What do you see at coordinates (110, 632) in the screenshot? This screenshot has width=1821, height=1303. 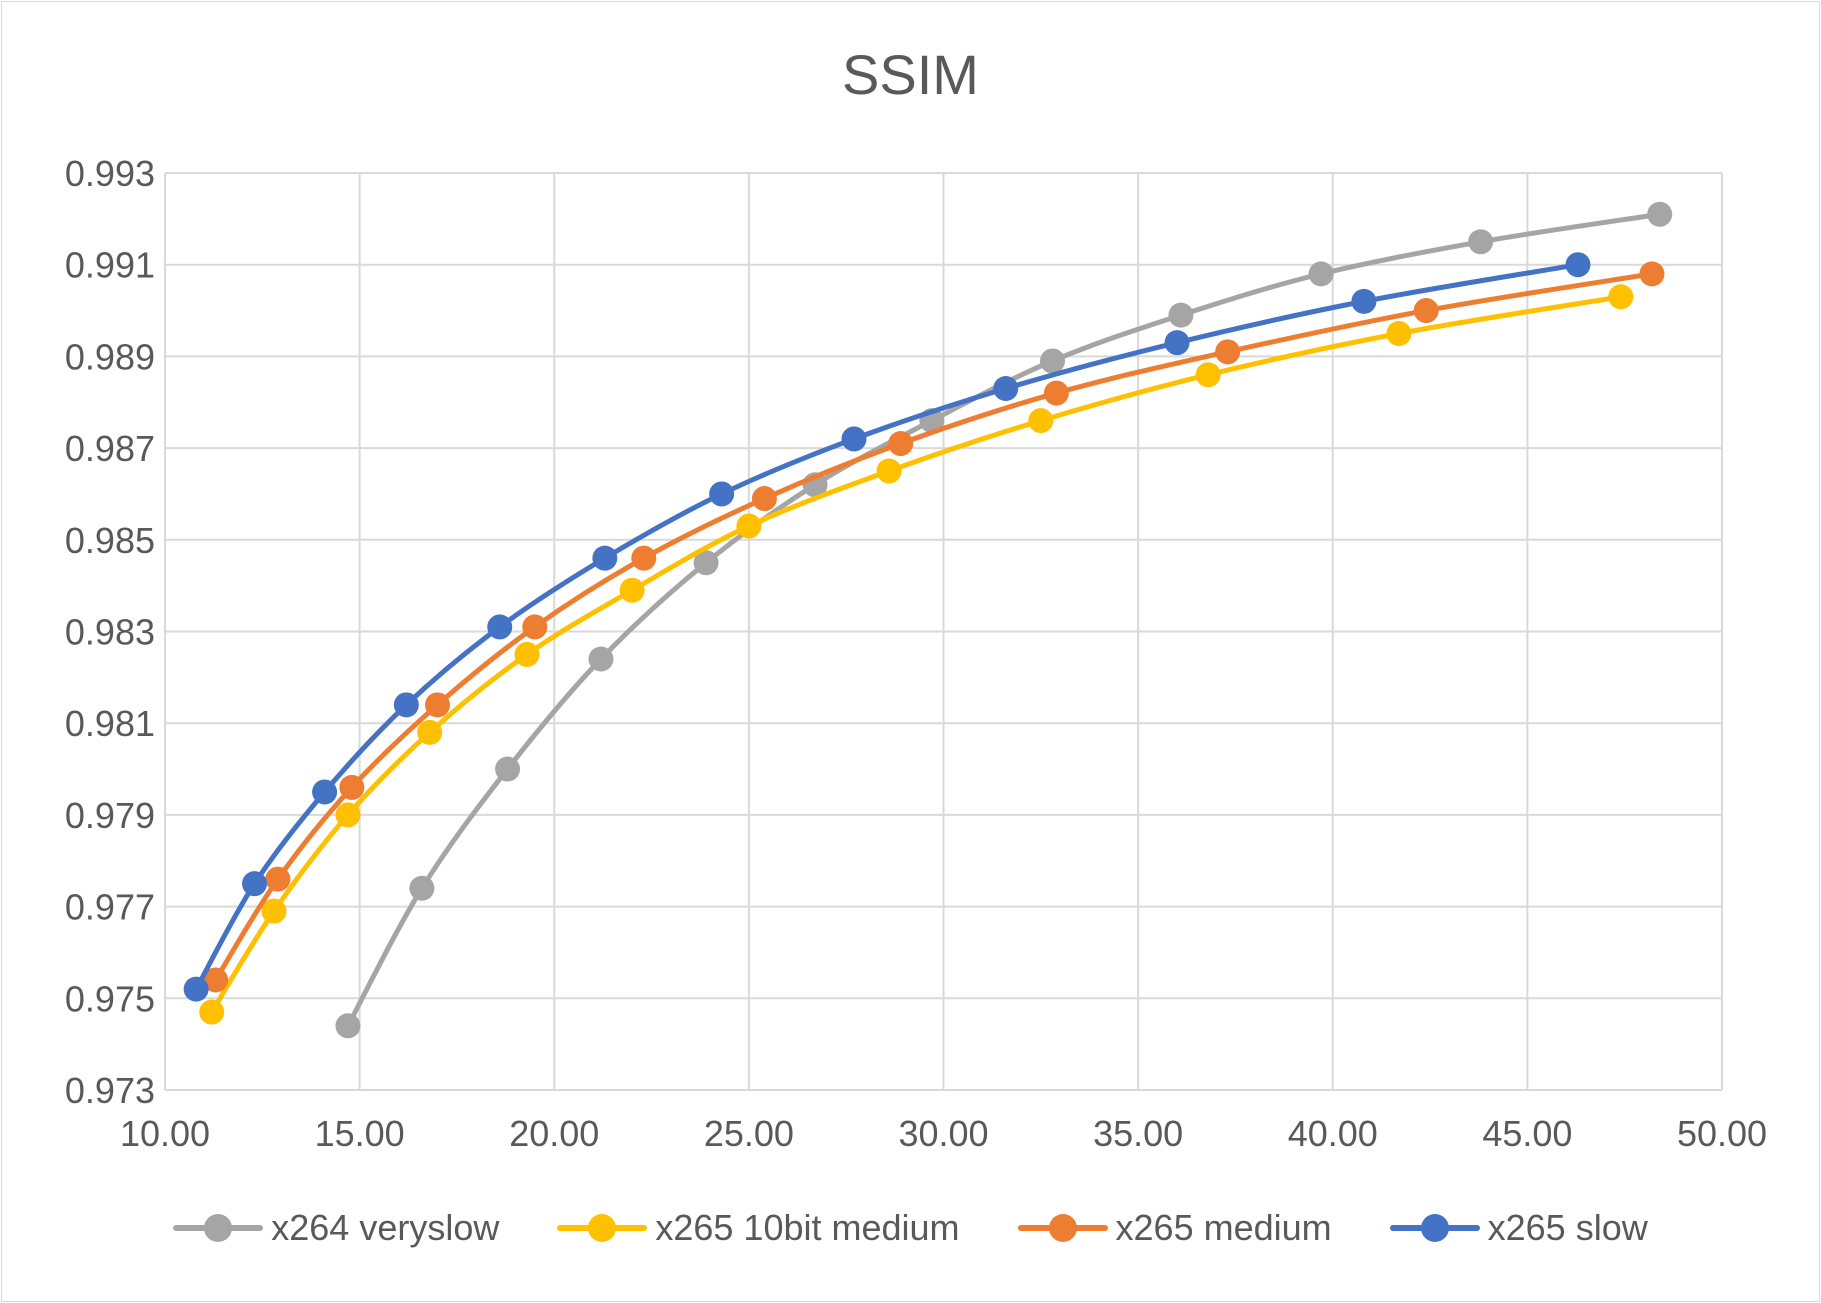 I see `y-tick-label: 0.983` at bounding box center [110, 632].